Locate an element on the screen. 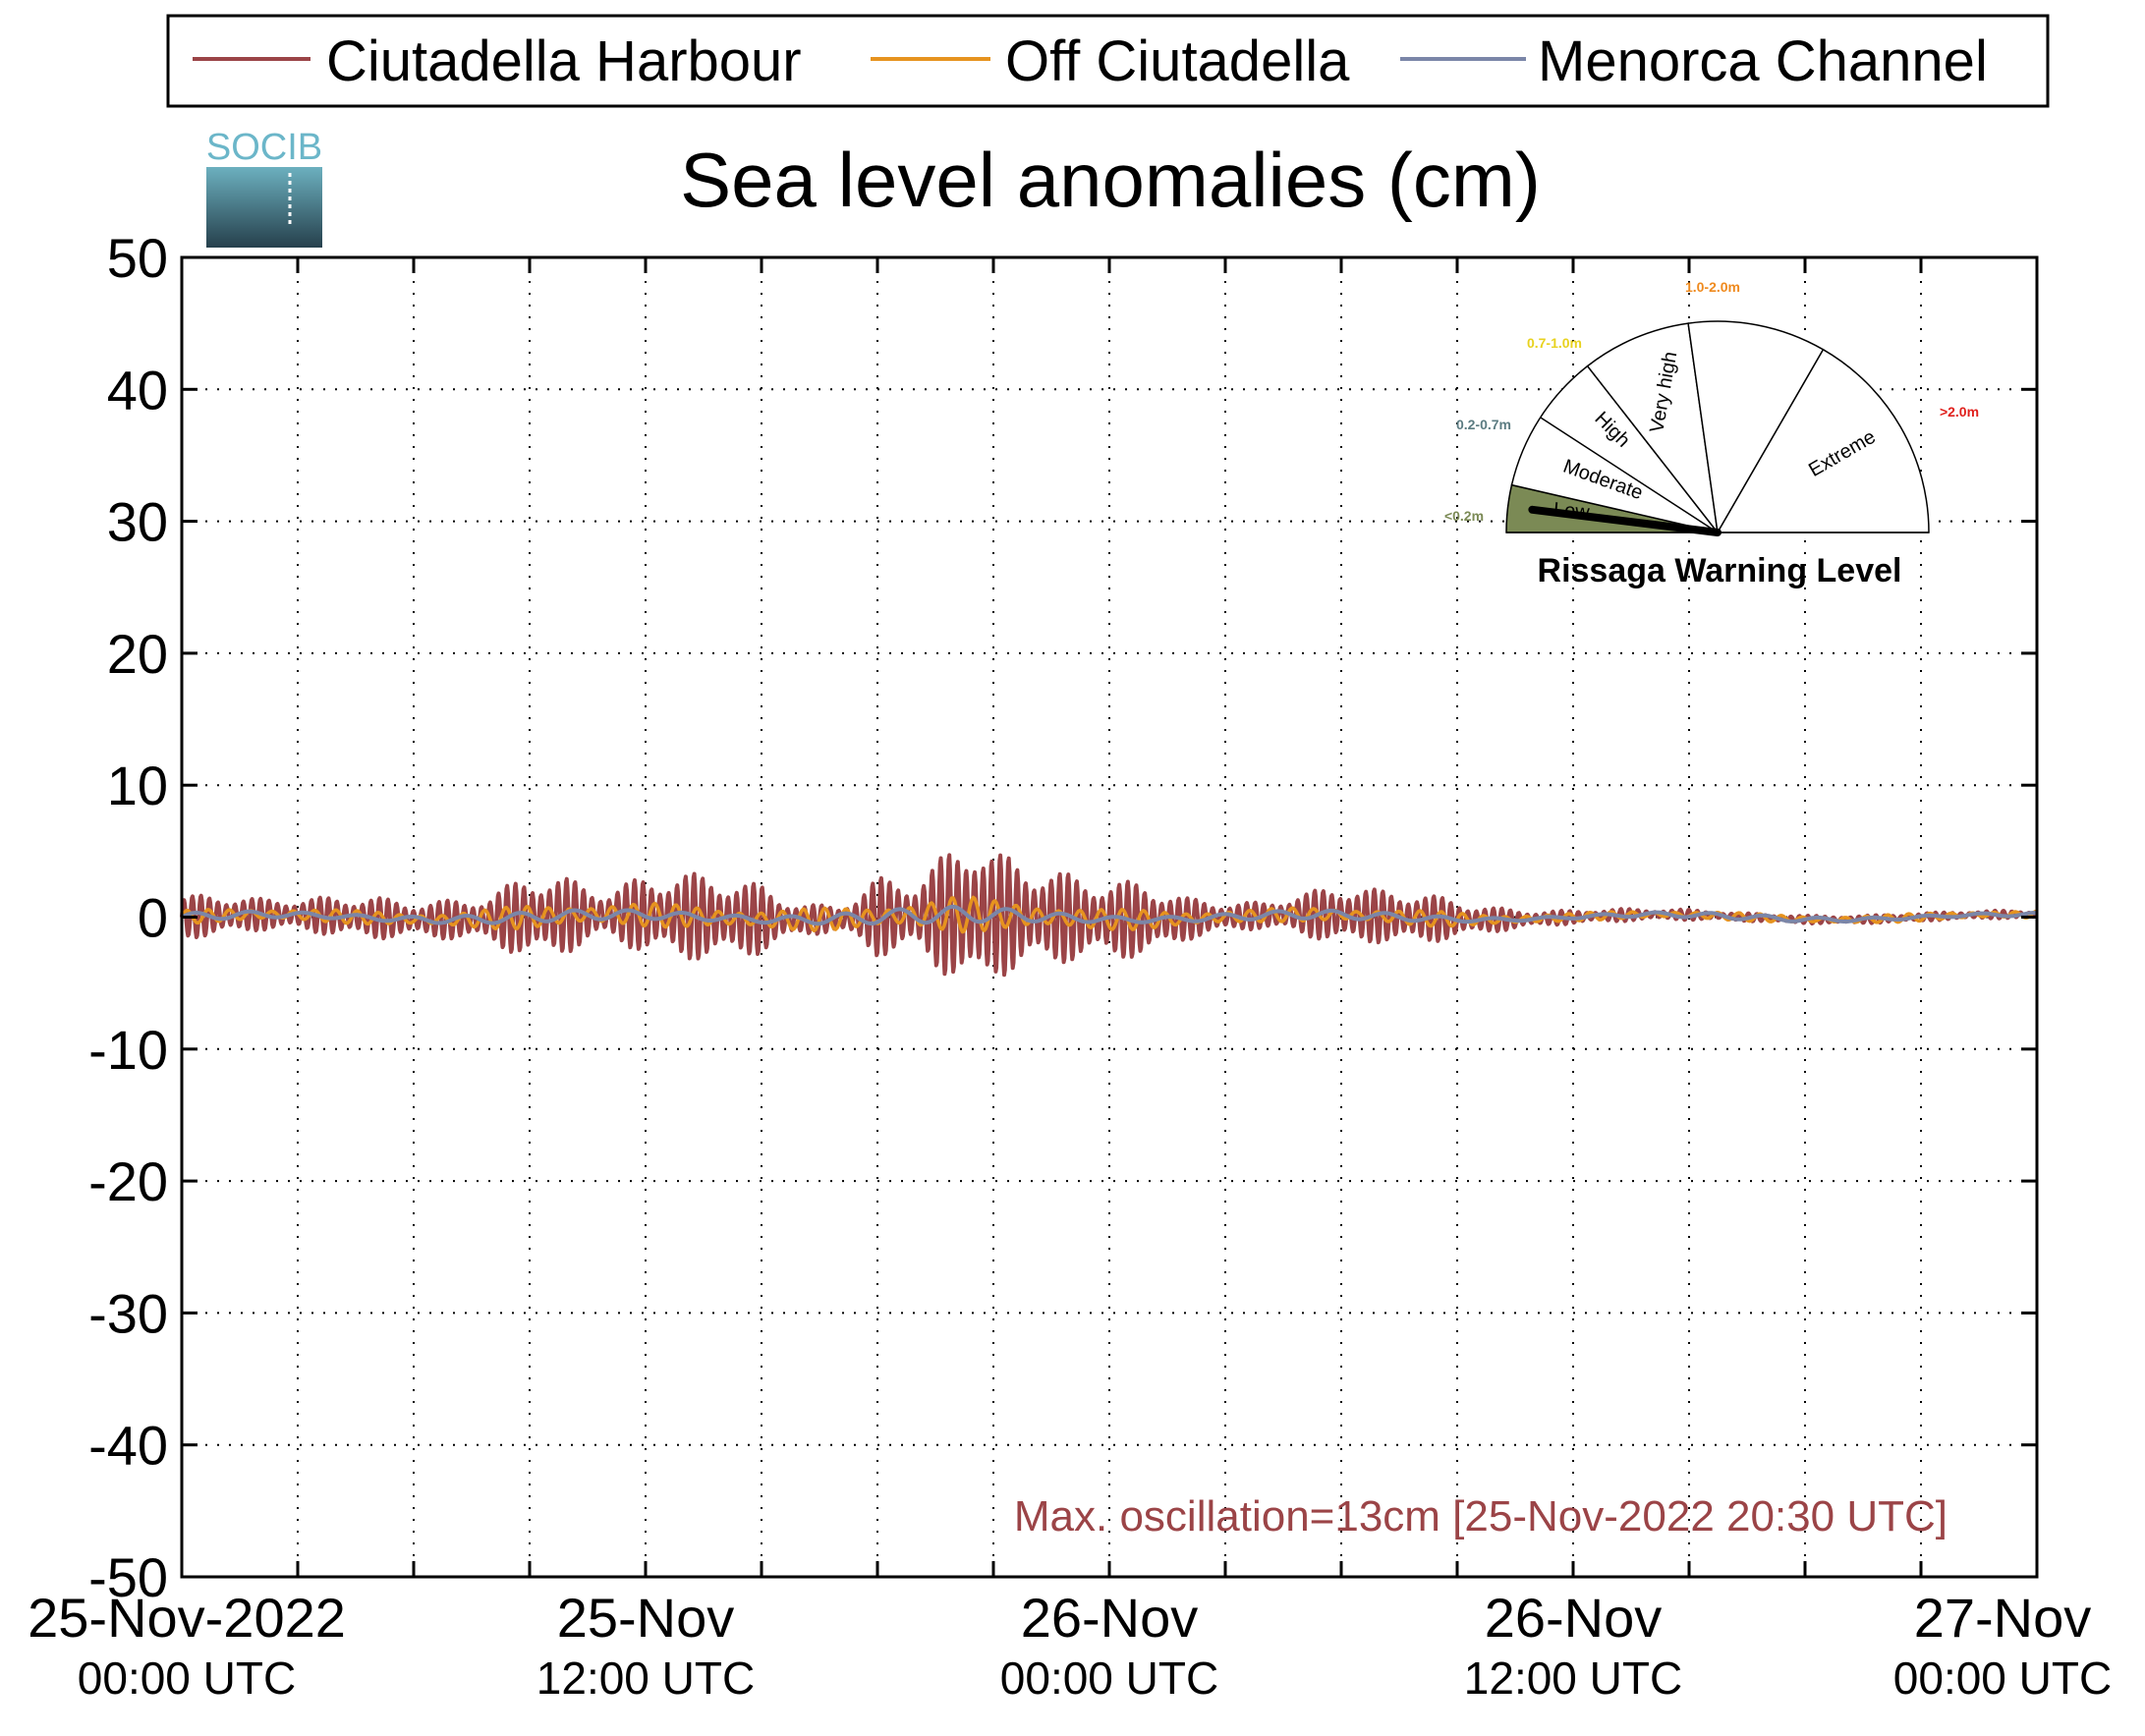 The width and height of the screenshot is (2145, 1736). gauge-range-labels: <0.2m 0.2-0.7m 0.7-1.0m 1.0-2.0m >2.0m is located at coordinates (1711, 401).